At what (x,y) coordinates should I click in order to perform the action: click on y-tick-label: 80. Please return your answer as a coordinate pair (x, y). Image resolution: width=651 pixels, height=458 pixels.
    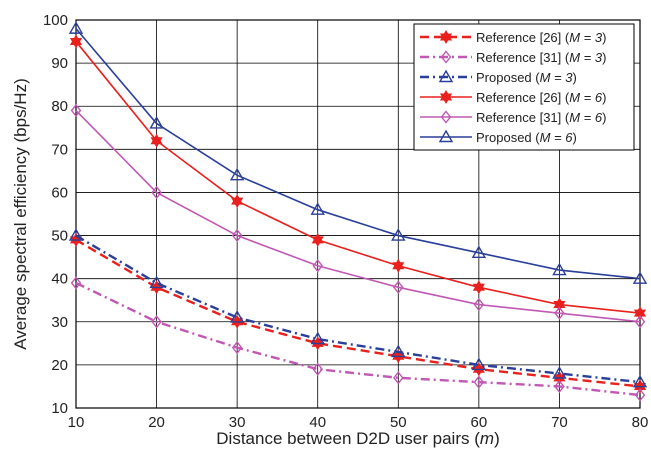
    Looking at the image, I should click on (59, 106).